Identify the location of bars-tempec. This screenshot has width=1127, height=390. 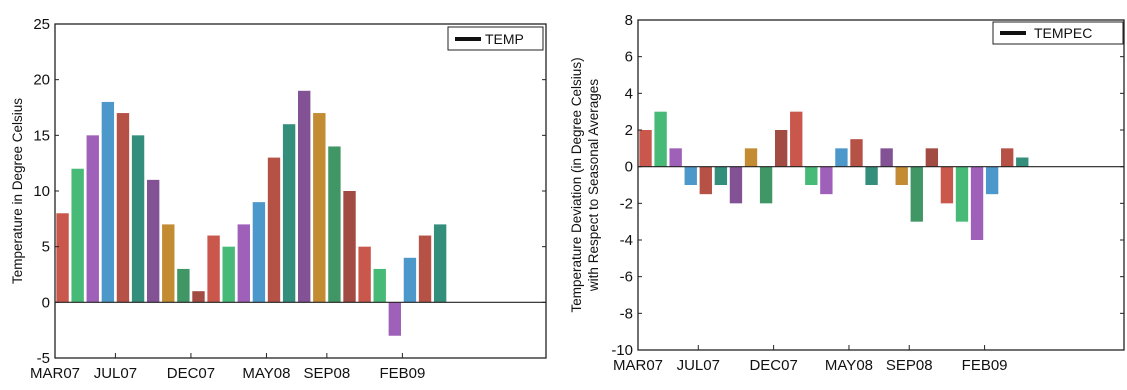
(834, 175).